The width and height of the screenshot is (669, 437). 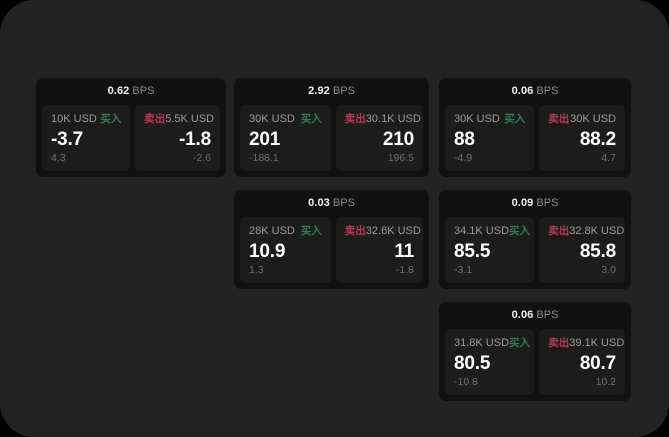 I want to click on panel-header-ask: 卖出 32.8K USD, so click(x=586, y=231).